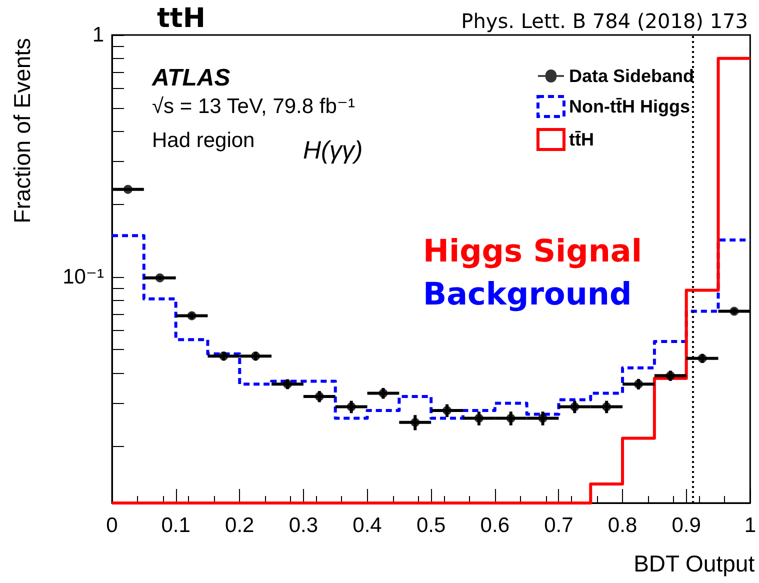  I want to click on y-tick-label: 10⁻¹, so click(83, 276).